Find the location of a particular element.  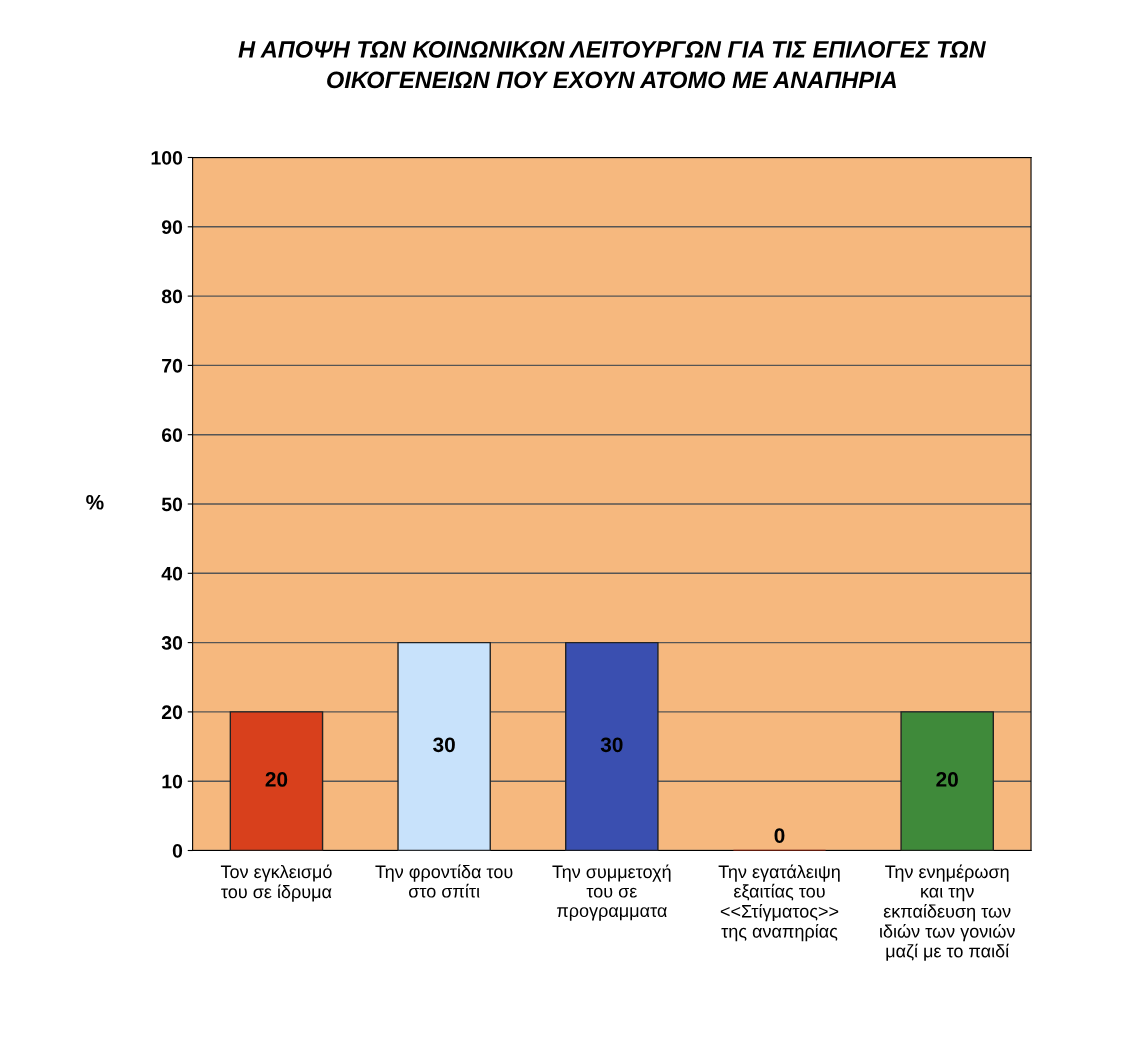

y-tick-label: 80 is located at coordinates (172, 296).